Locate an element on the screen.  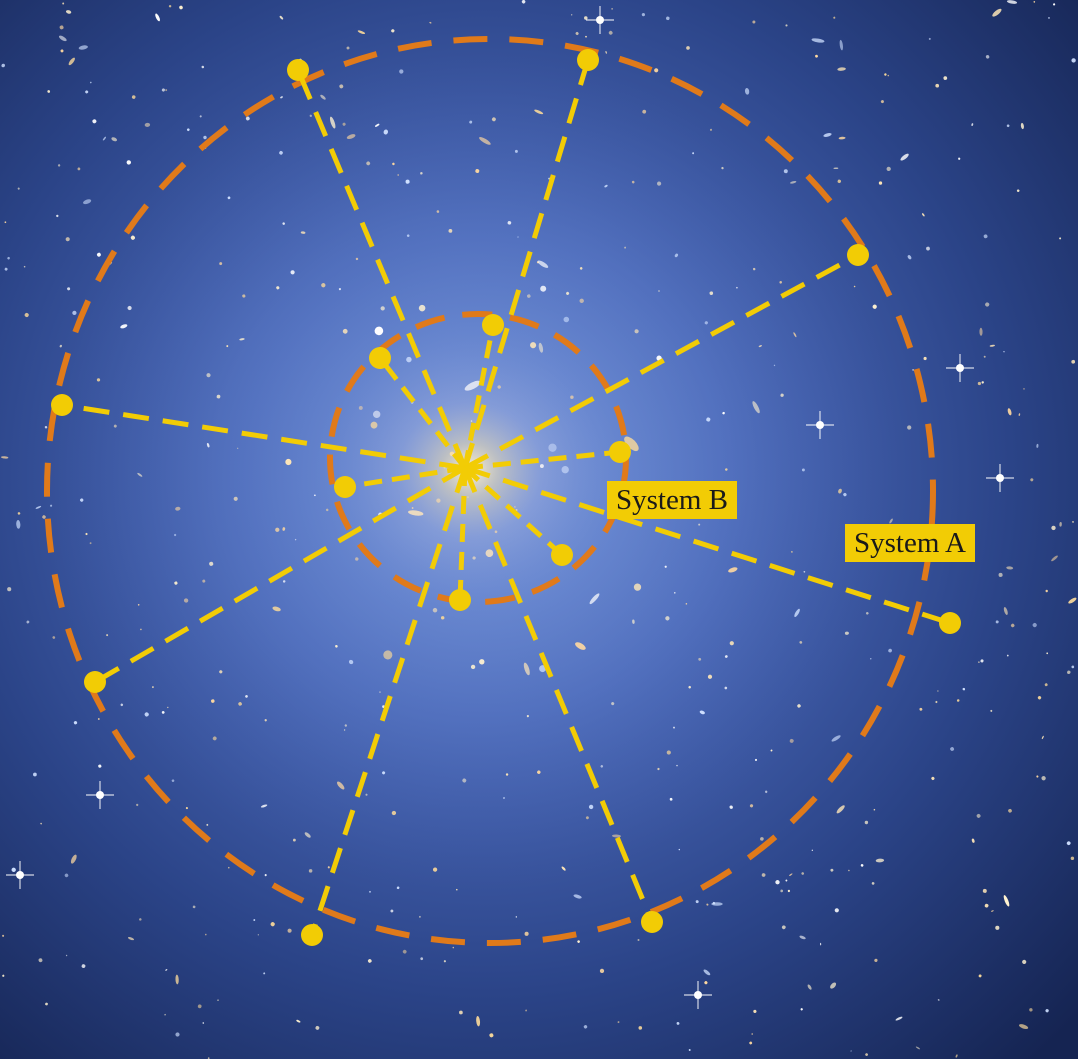
system-a-spoke is located at coordinates (280, 575).